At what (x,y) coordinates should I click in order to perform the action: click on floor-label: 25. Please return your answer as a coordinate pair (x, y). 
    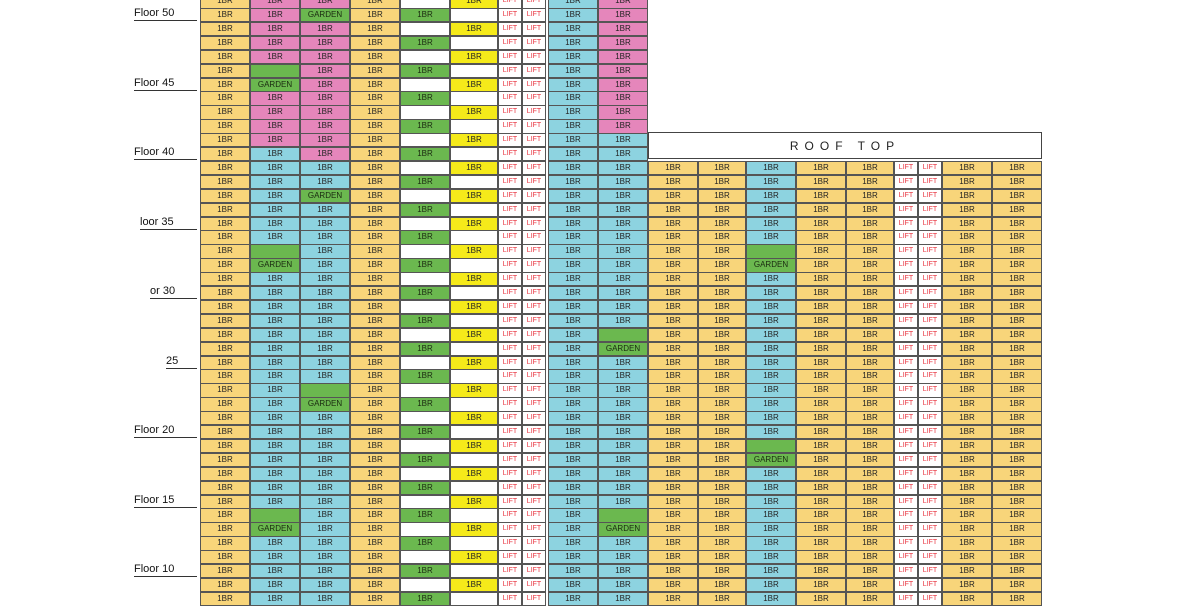
    Looking at the image, I should click on (181, 362).